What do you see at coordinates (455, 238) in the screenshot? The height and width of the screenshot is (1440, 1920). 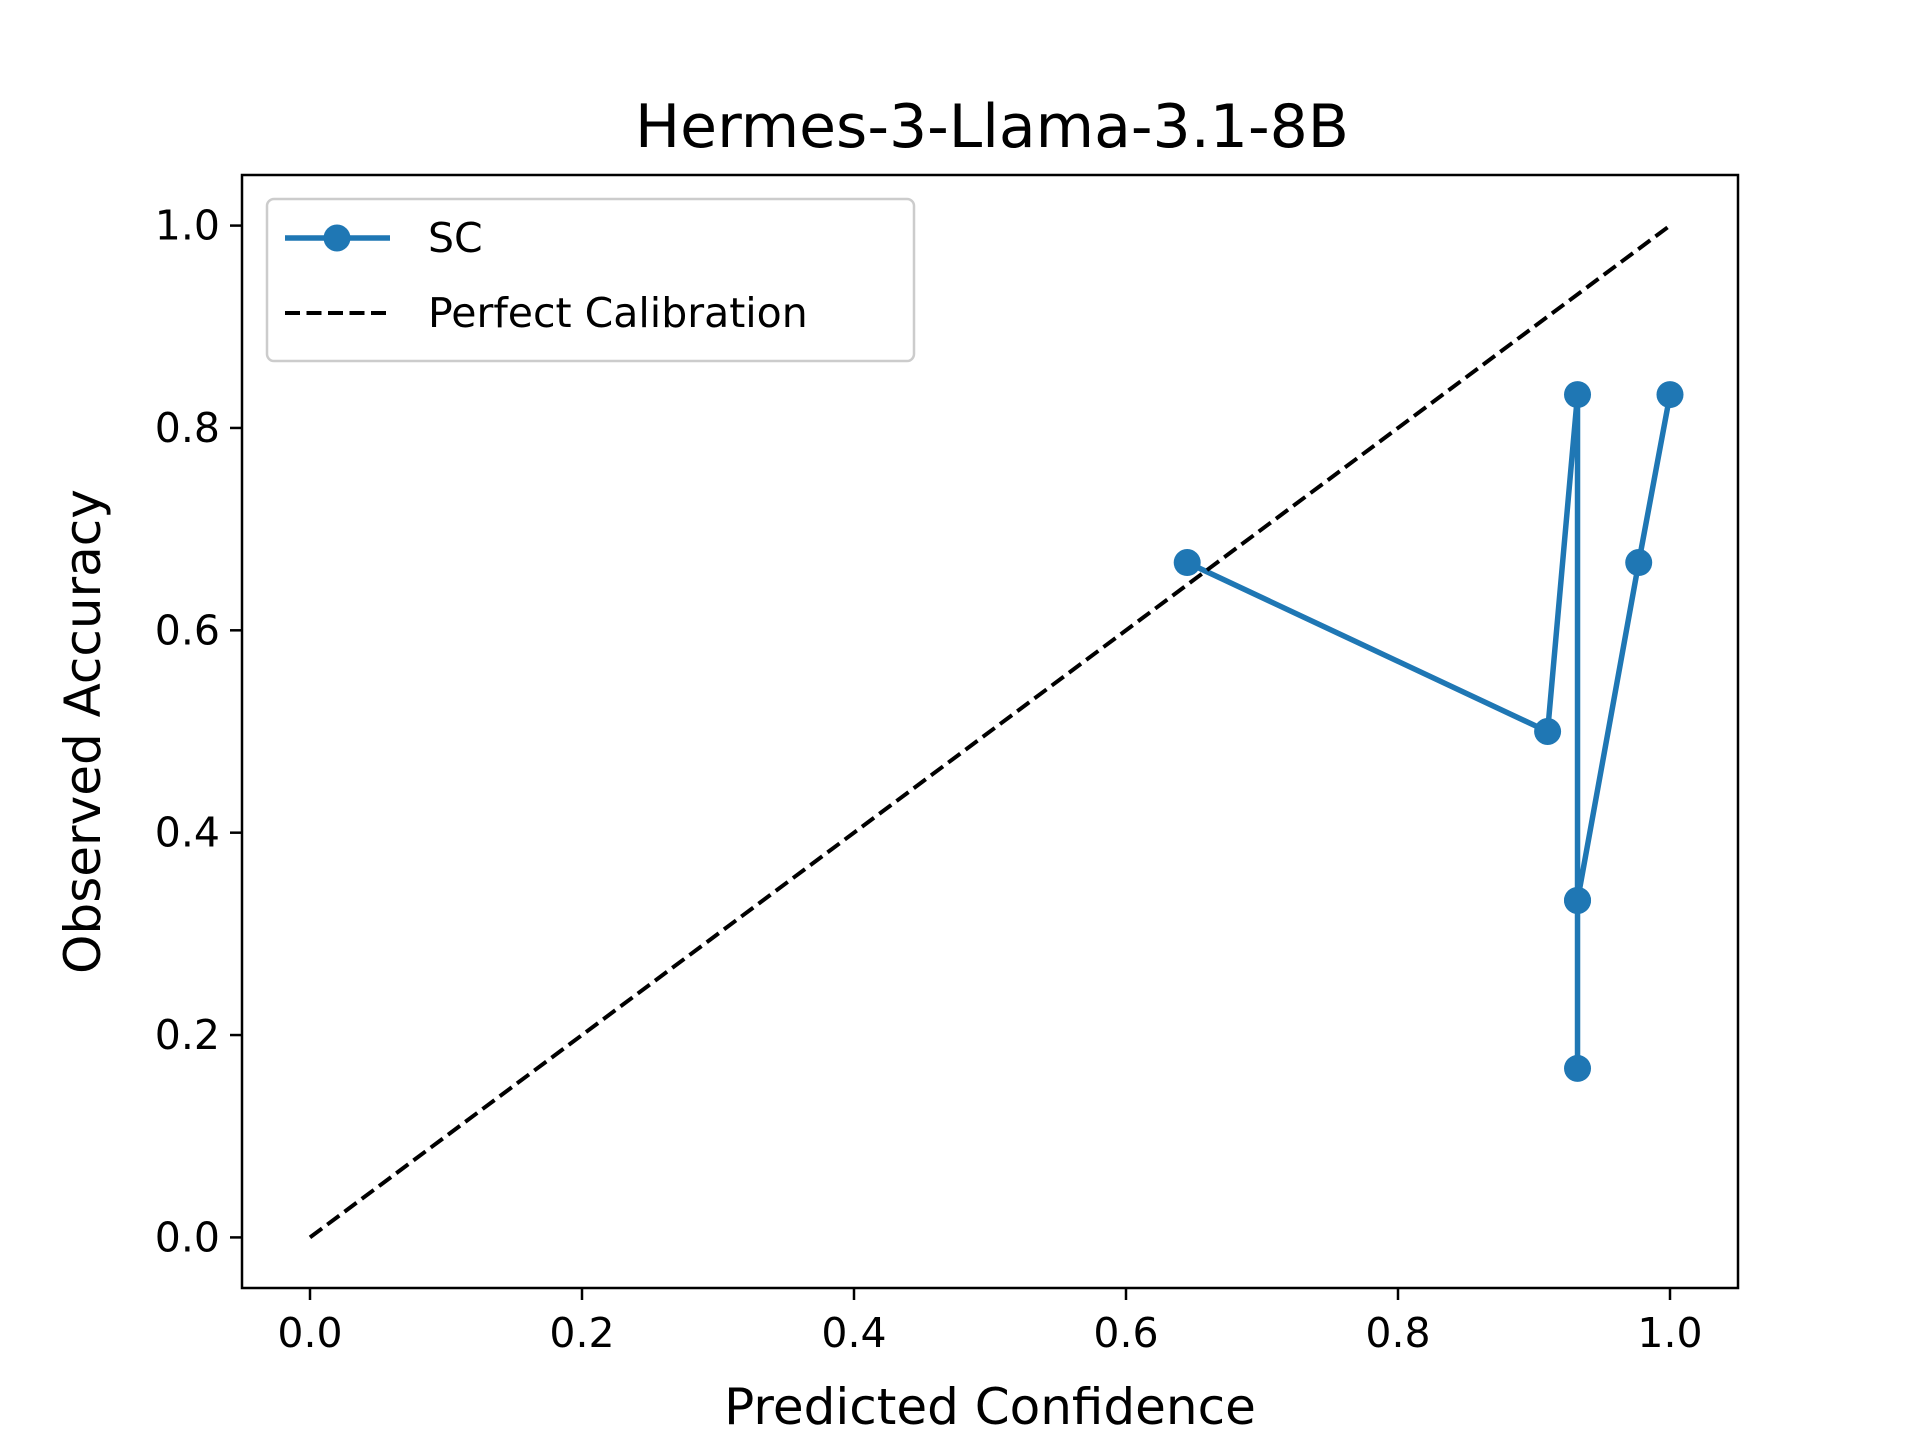 I see `legend-label: SC` at bounding box center [455, 238].